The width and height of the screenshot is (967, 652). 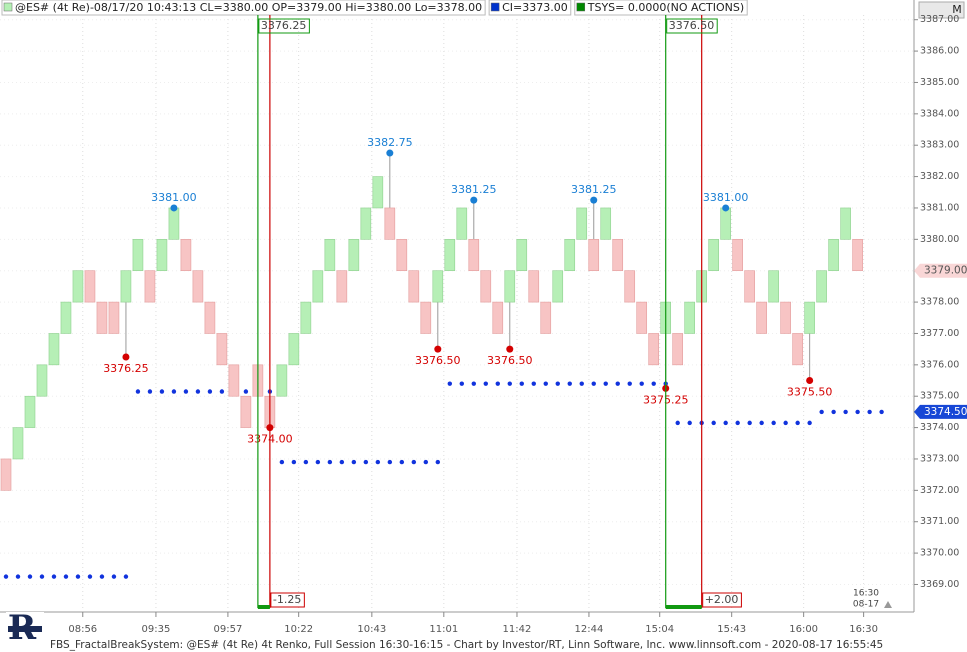 I want to click on x-tick-label: 11:01, so click(x=443, y=629).